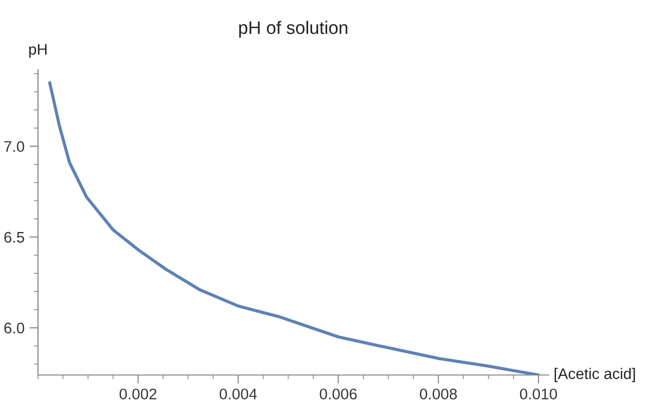 Image resolution: width=663 pixels, height=400 pixels. What do you see at coordinates (14, 237) in the screenshot?
I see `y-tick-label: 6.5` at bounding box center [14, 237].